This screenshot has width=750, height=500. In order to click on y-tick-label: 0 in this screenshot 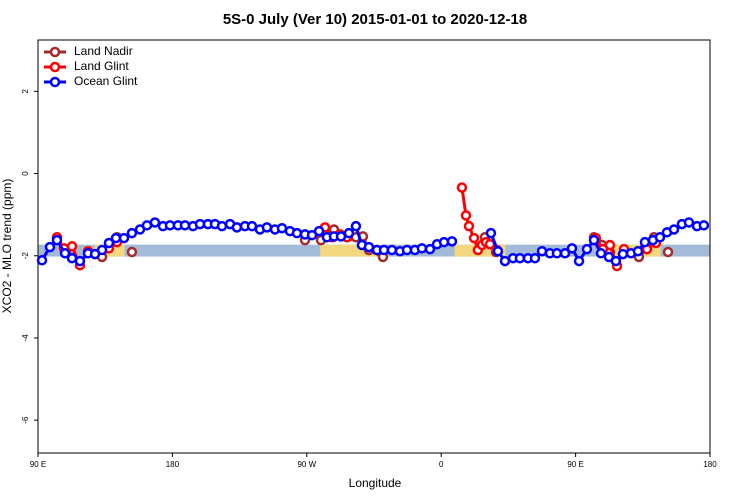, I will do `click(25, 173)`.